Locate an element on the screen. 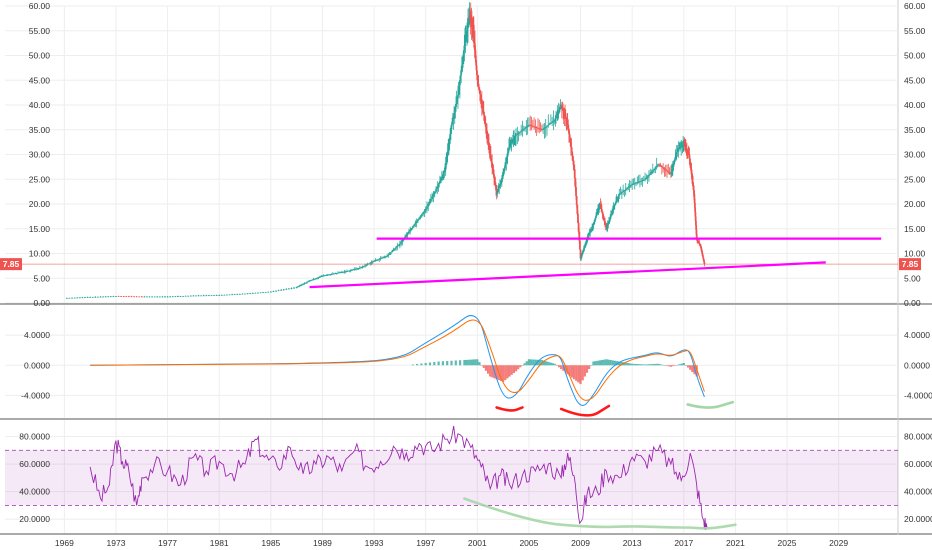 This screenshot has height=550, width=932. y-tick-label-left: 40.00 is located at coordinates (40, 105).